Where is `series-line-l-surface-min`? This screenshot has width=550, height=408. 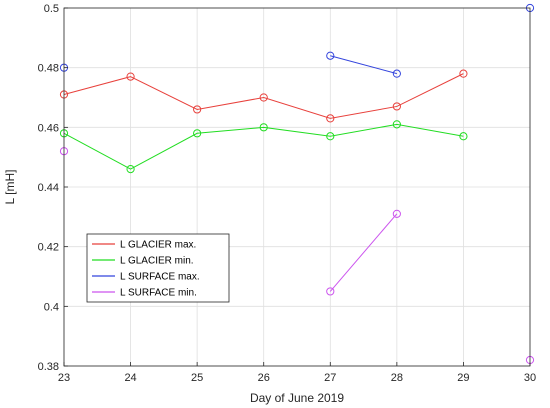 series-line-l-surface-min is located at coordinates (363, 252).